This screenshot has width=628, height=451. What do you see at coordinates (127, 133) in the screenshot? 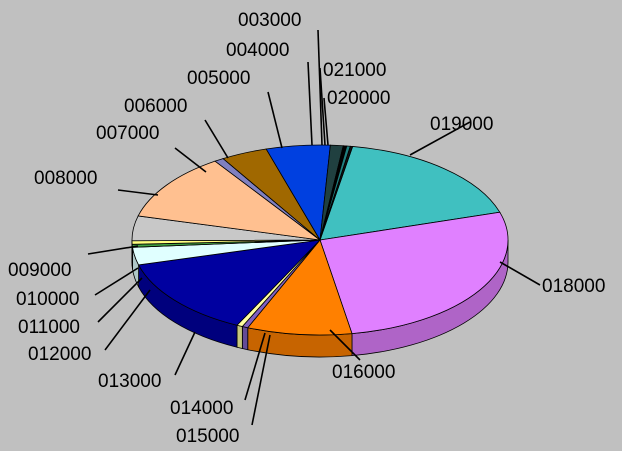
I see `slice-label-007000: 007000` at bounding box center [127, 133].